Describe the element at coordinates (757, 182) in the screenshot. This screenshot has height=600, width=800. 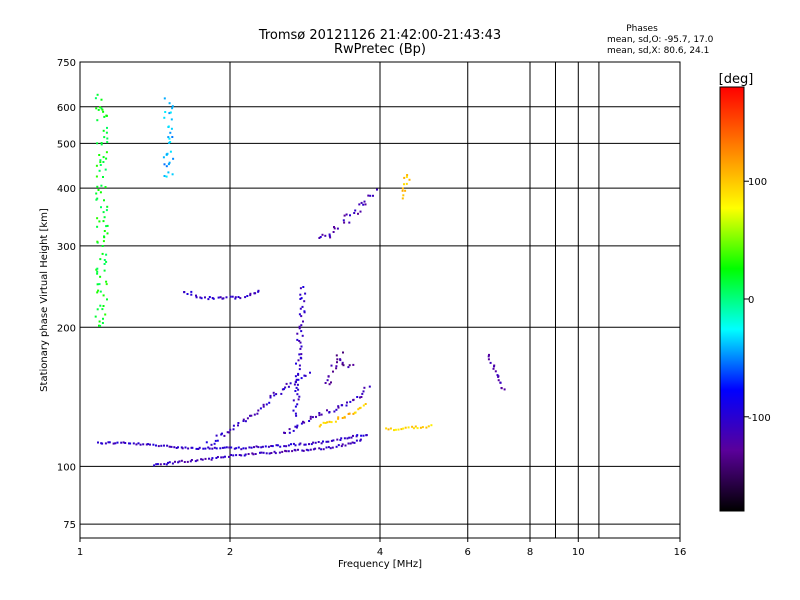
I see `colorbar-tick-label: 100` at that location.